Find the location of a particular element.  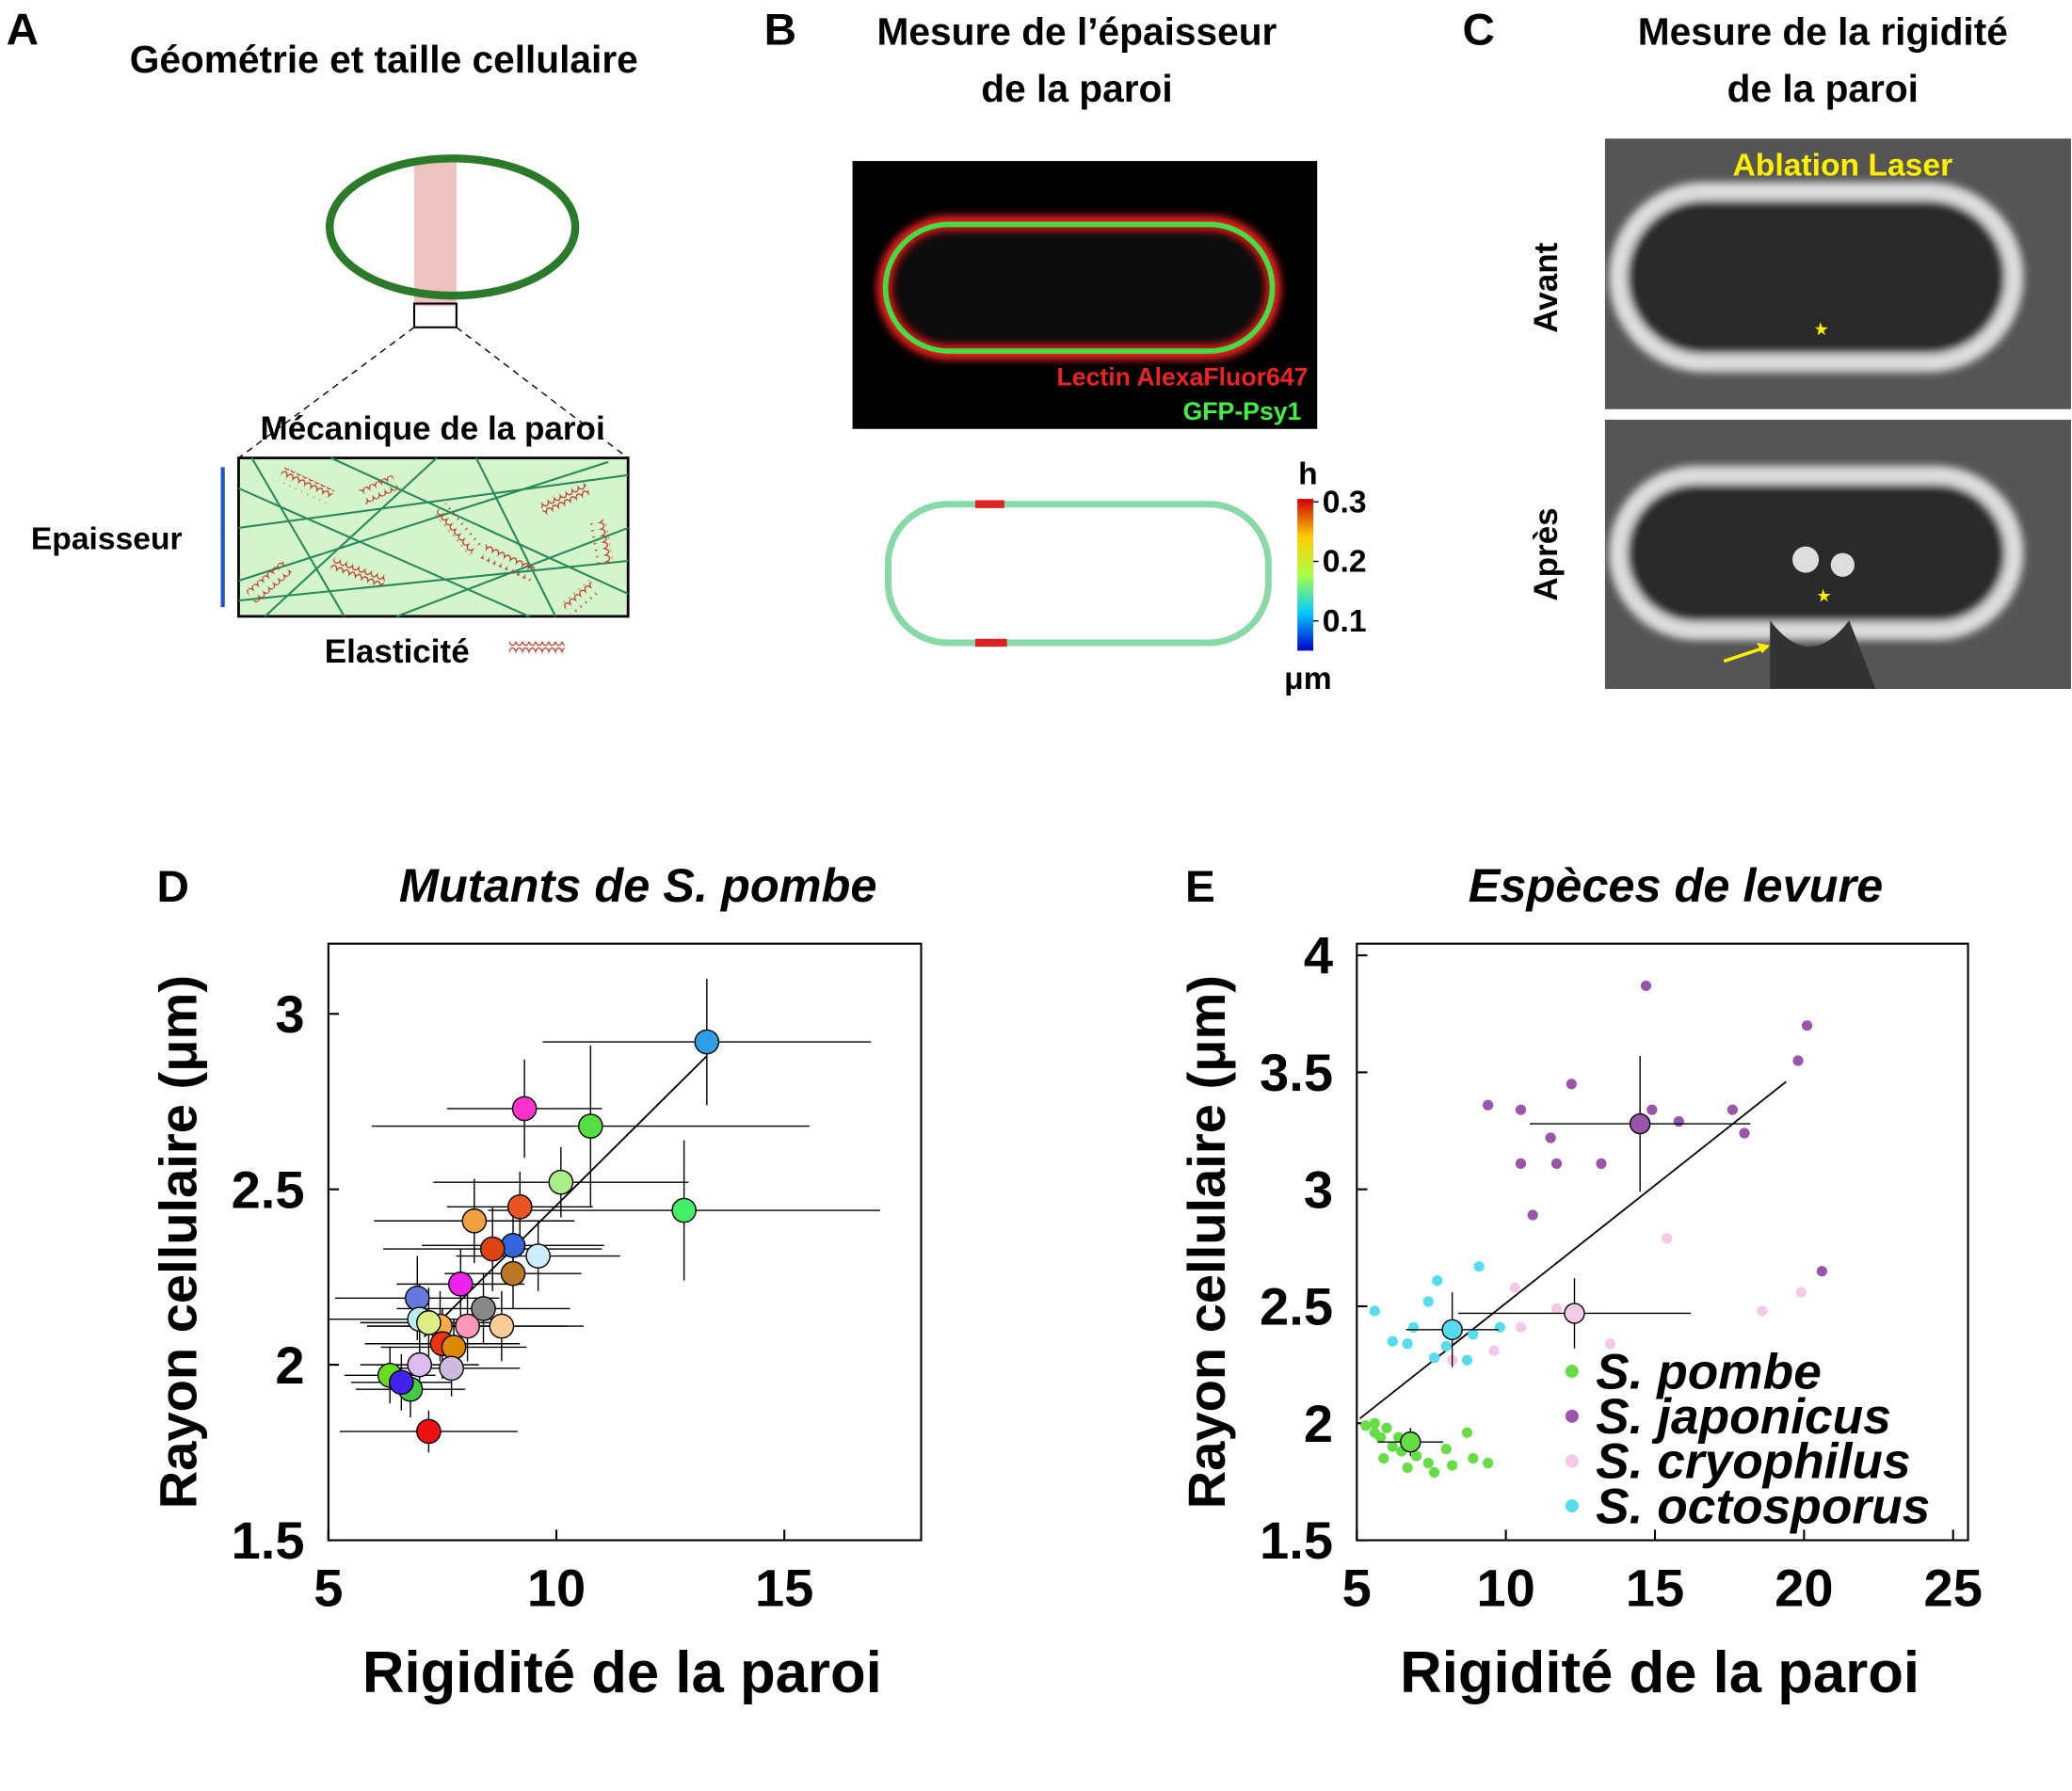

thickness-map is located at coordinates (1078, 574).